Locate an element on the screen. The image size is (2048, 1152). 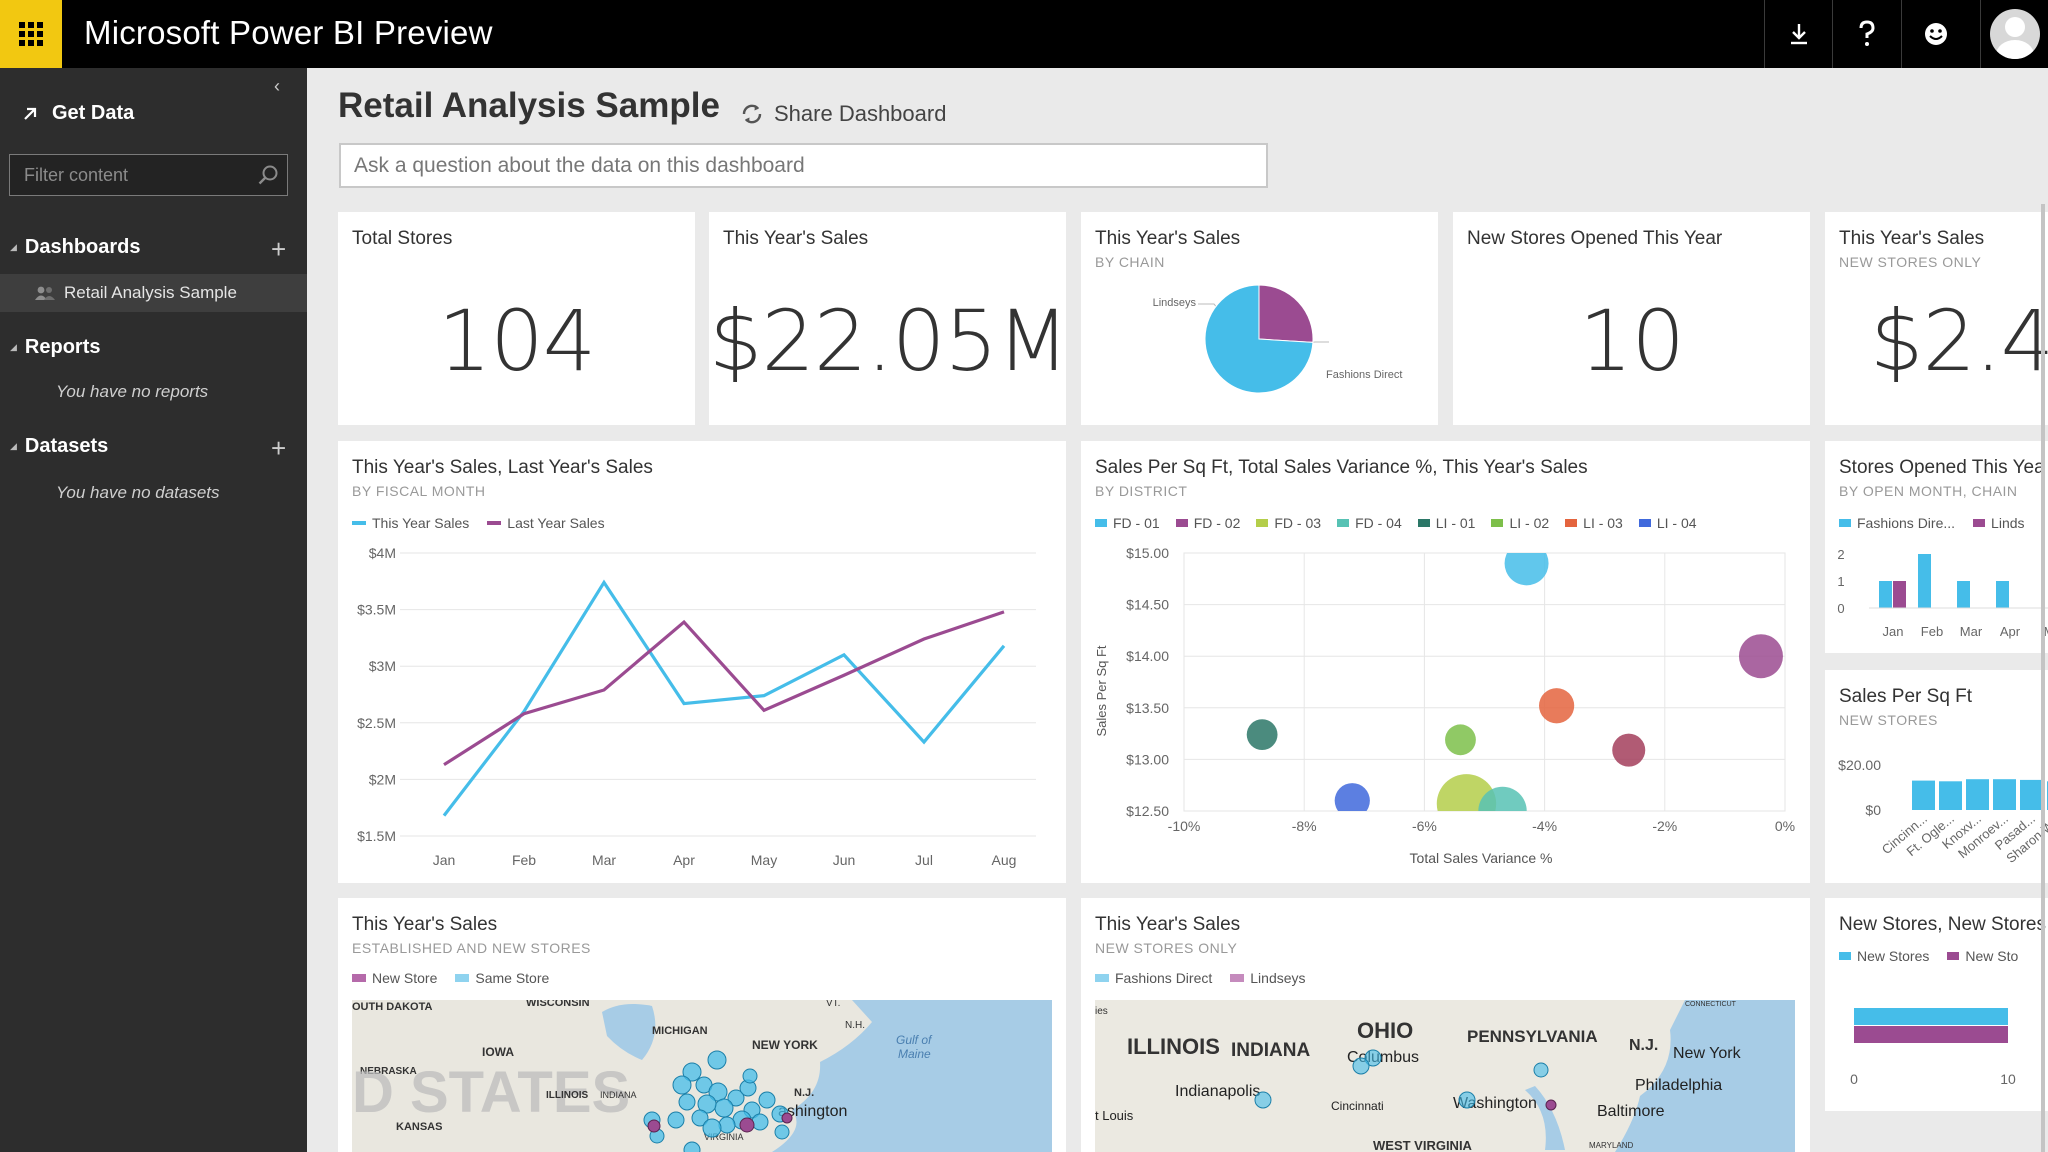
feedback-button is located at coordinates (1935, 34).